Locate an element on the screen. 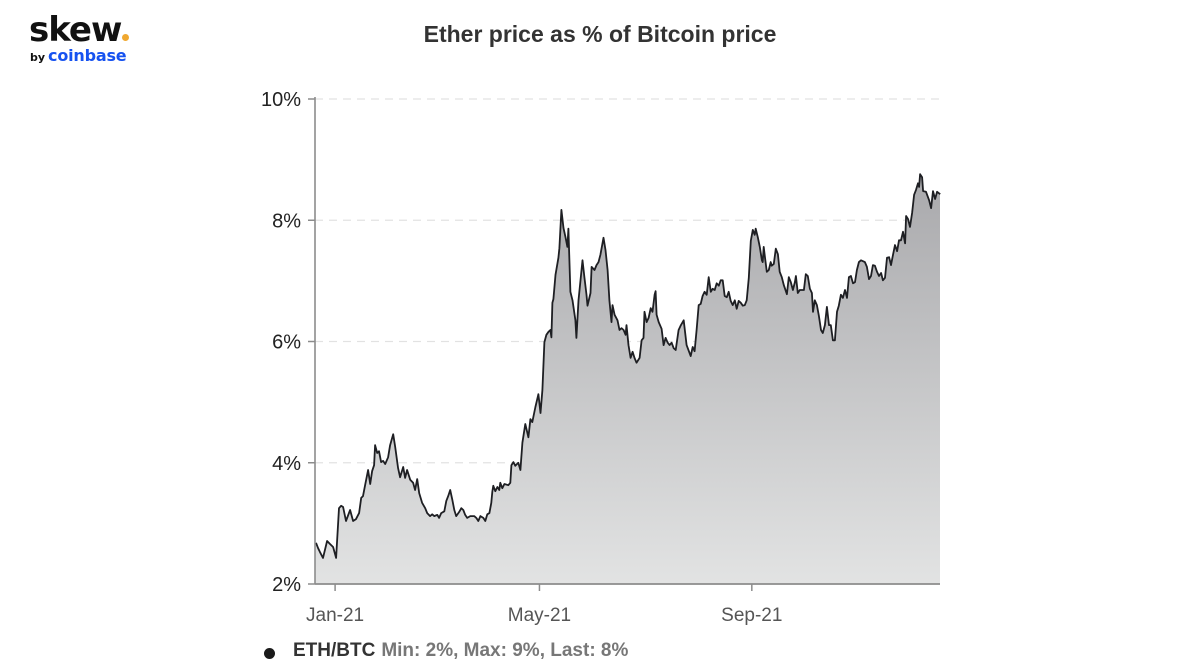  logo-by-text: by is located at coordinates (38, 57).